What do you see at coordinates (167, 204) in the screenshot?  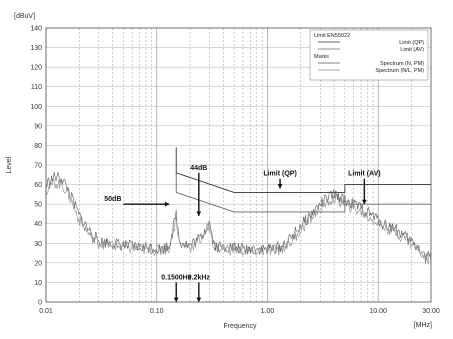 I see `annotation-arrow-0-head` at bounding box center [167, 204].